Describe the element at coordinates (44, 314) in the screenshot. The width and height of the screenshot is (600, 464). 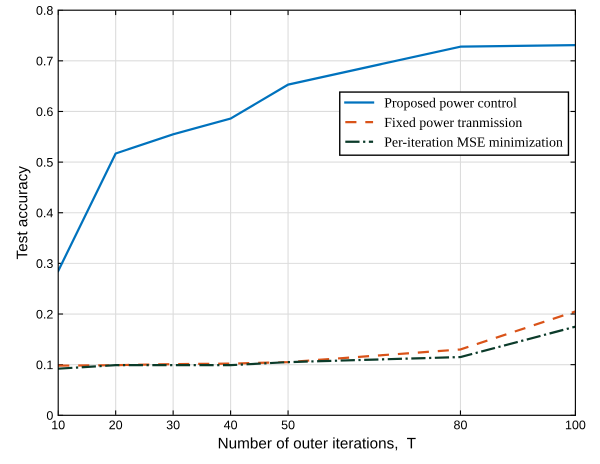
I see `y-tick-label: 0.2` at that location.